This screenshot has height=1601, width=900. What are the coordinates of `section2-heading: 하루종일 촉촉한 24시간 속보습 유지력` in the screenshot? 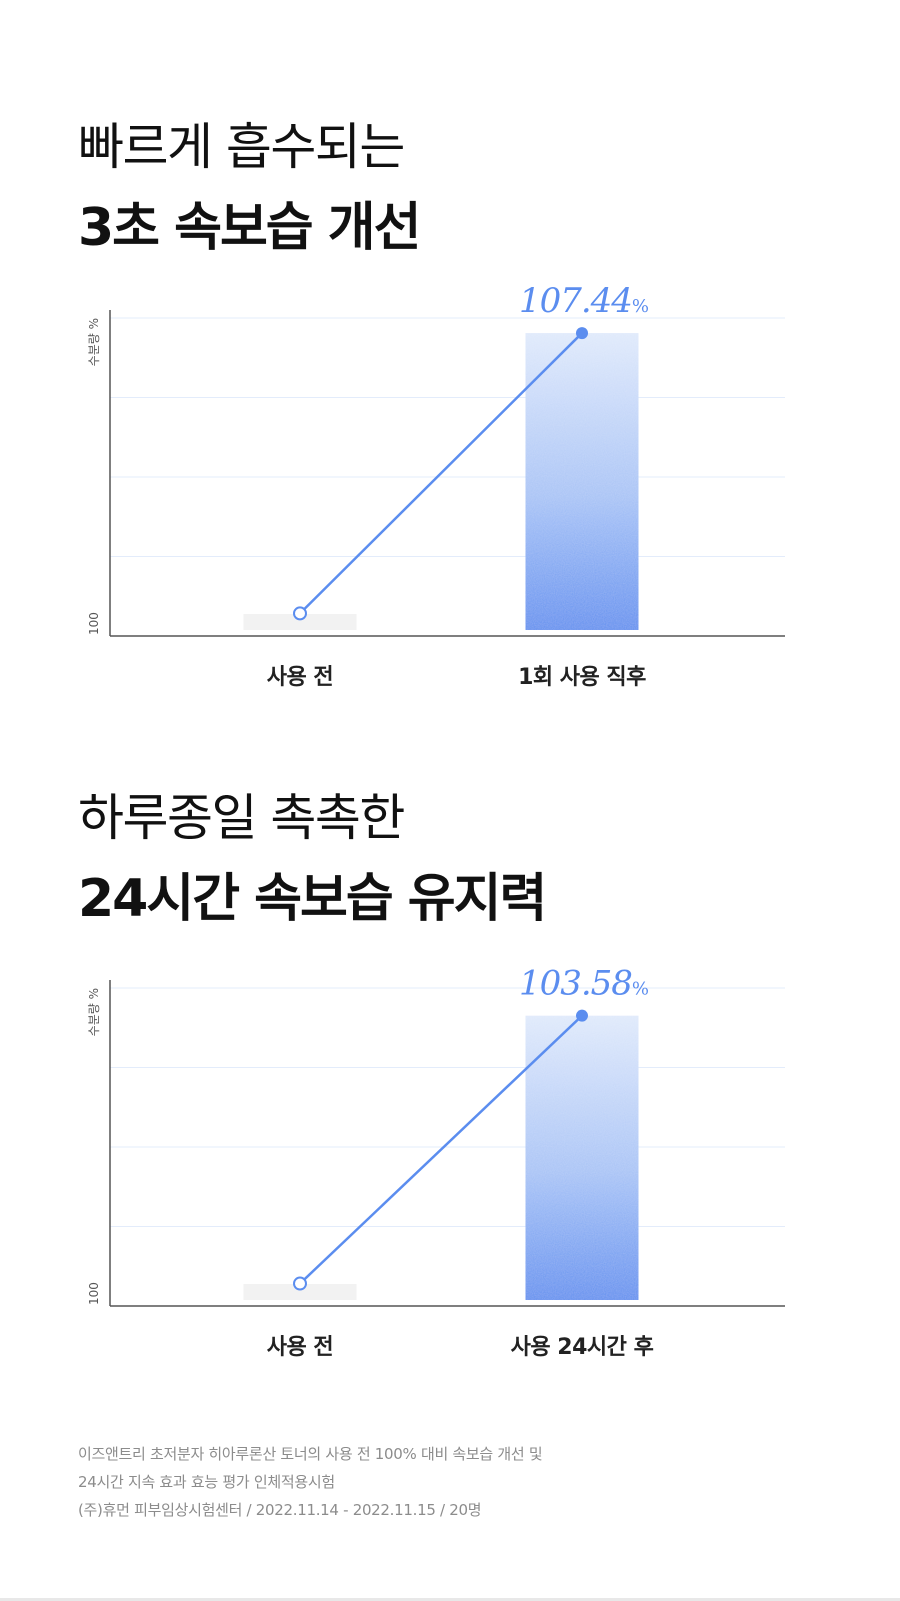 It's located at (312, 859).